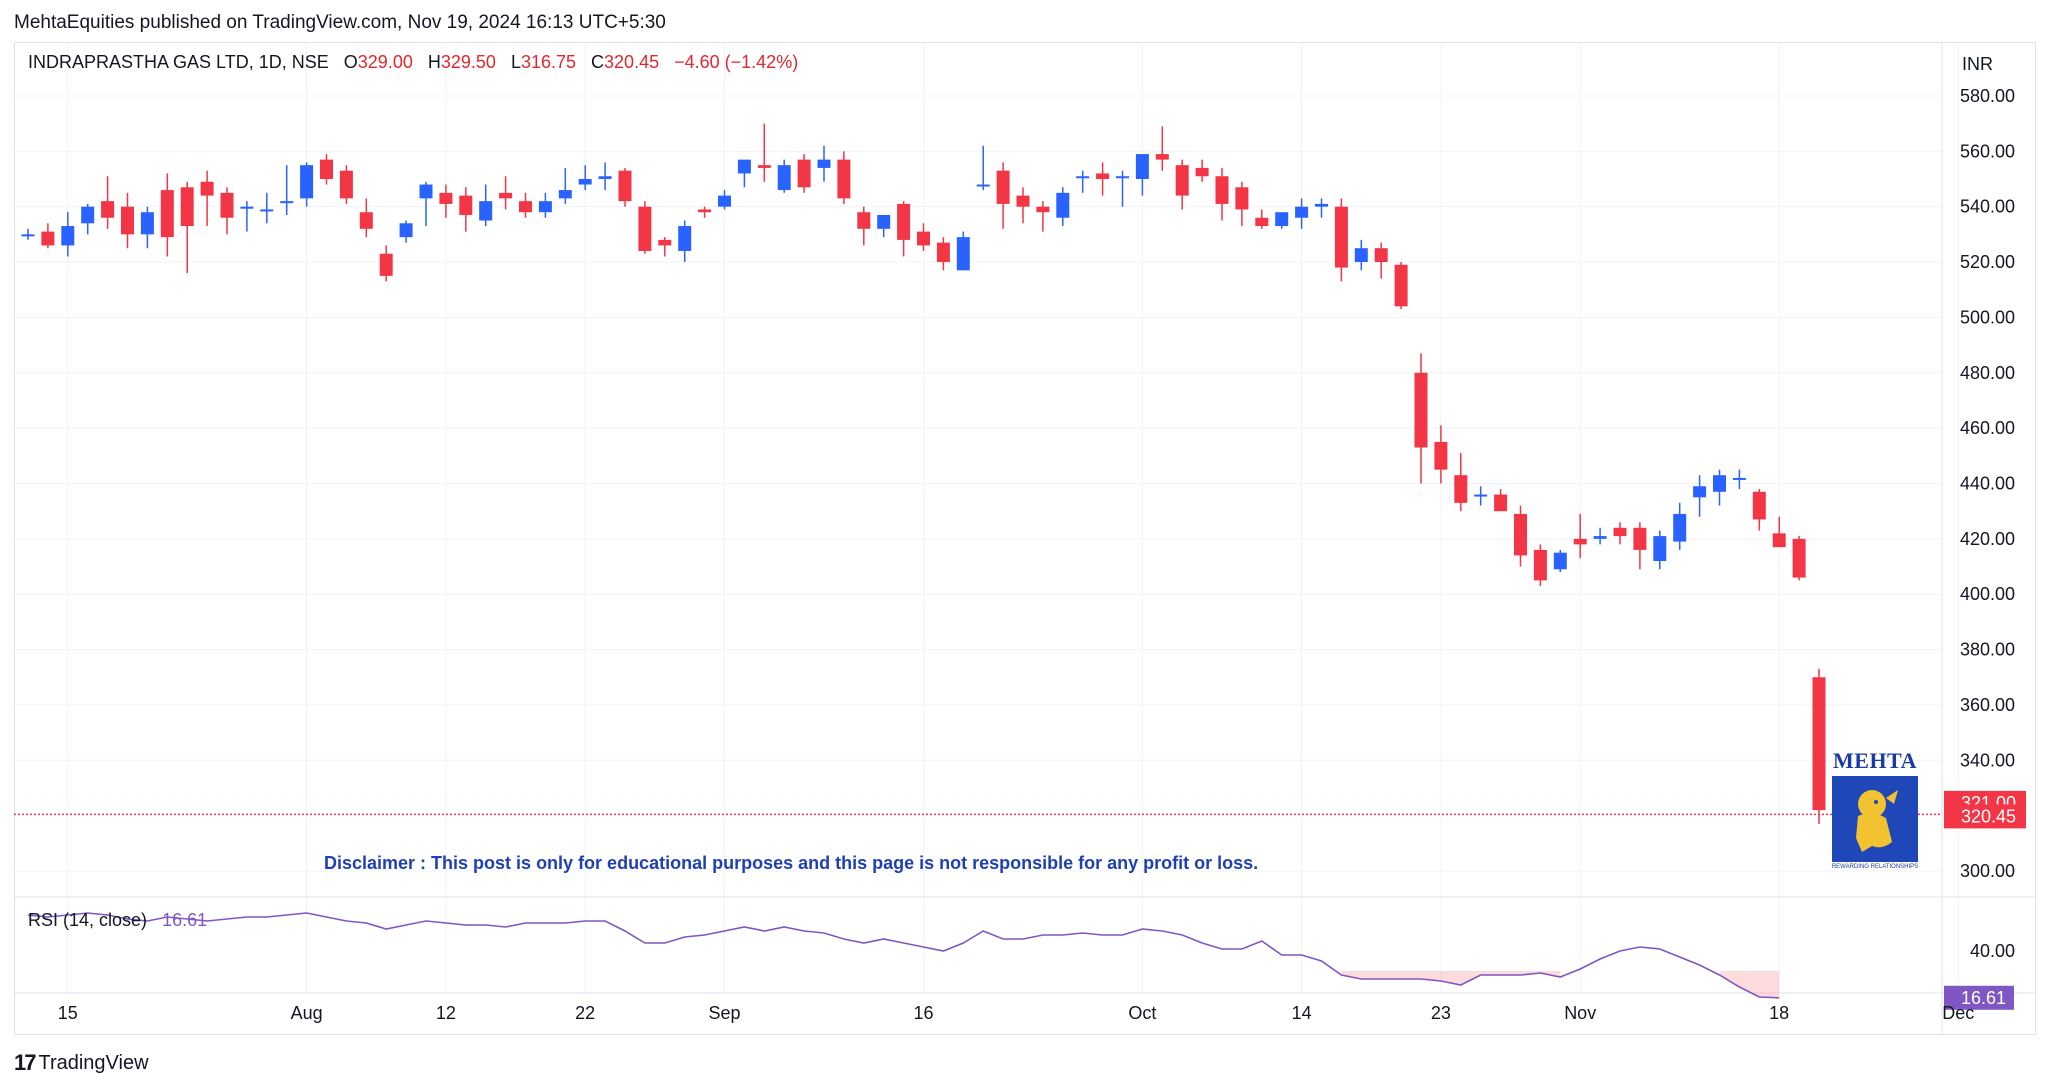 This screenshot has height=1088, width=2048. I want to click on time-tick-label: 16, so click(923, 1013).